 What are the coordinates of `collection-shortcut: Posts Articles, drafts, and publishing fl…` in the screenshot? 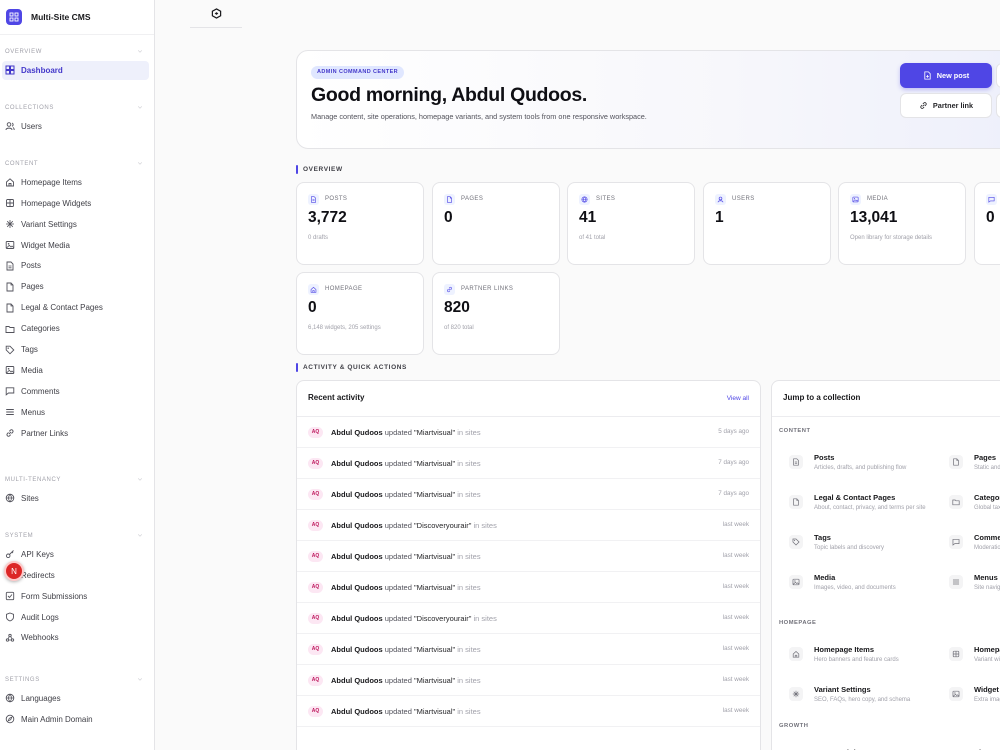 It's located at (857, 468).